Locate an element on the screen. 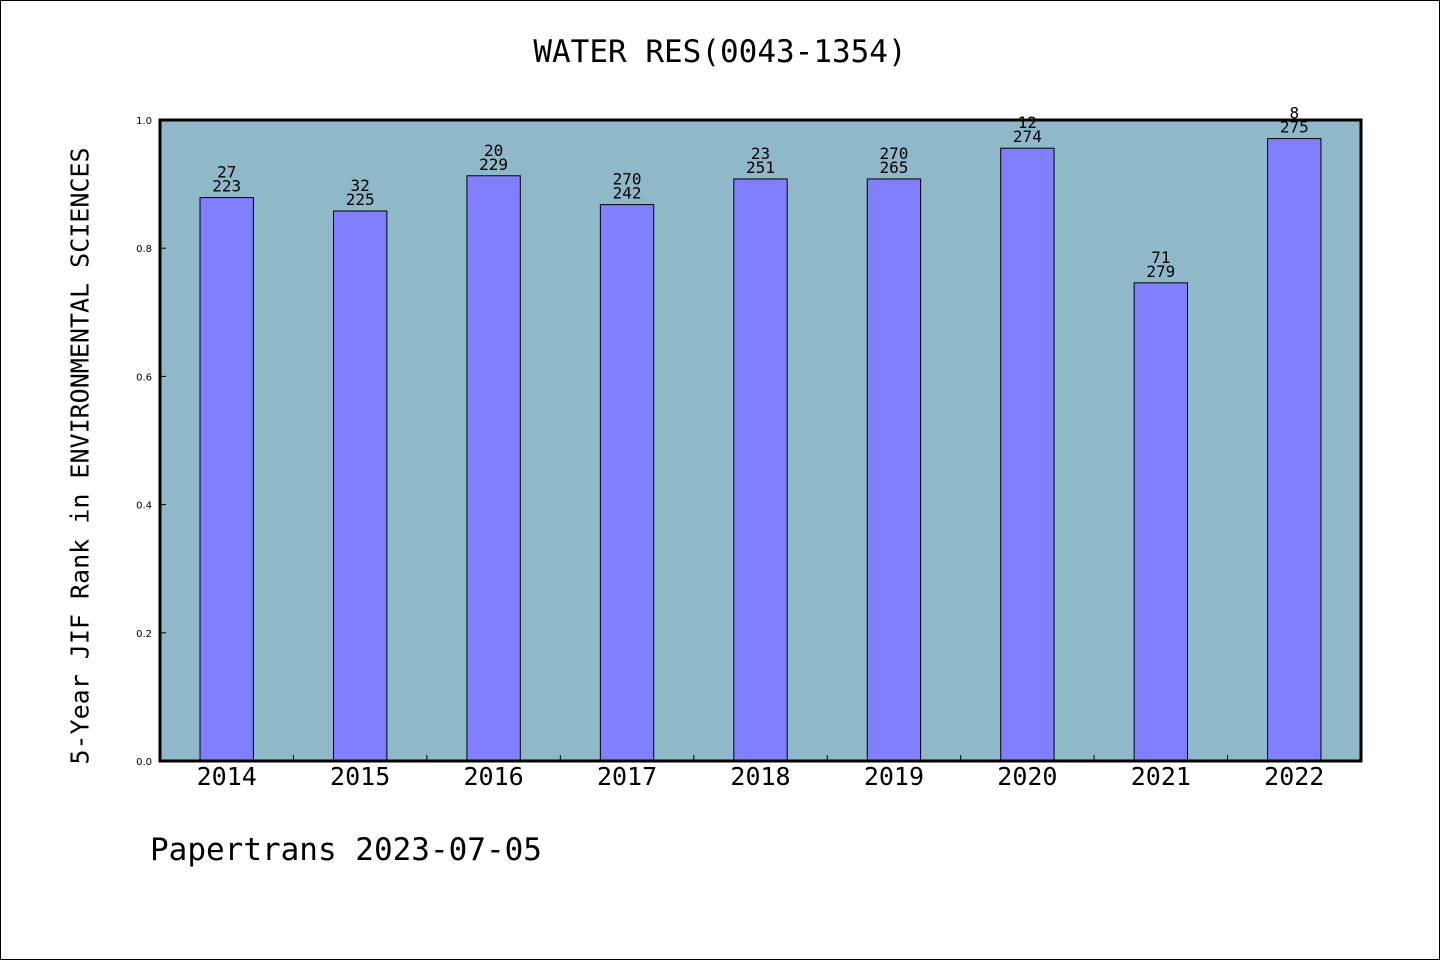  x-tick-label-2015: 2015 is located at coordinates (360, 776).